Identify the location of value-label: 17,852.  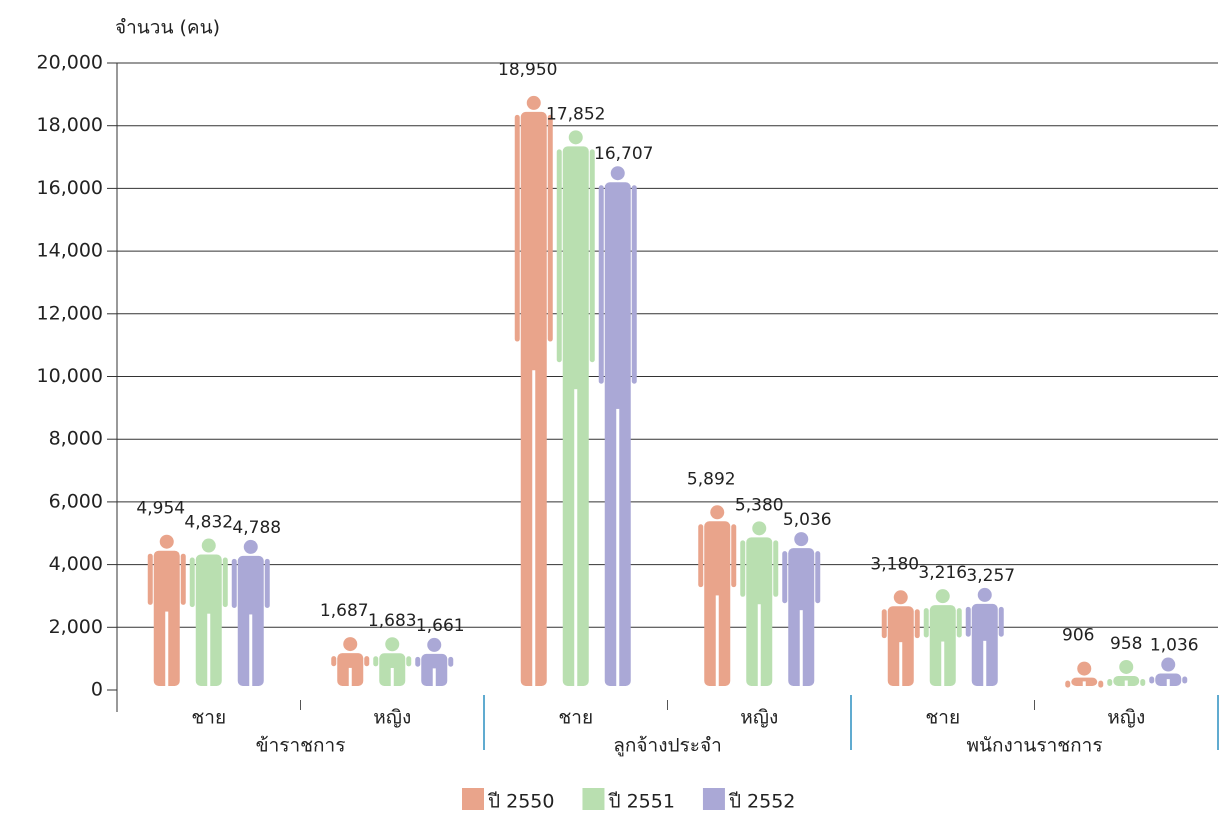
(575, 114).